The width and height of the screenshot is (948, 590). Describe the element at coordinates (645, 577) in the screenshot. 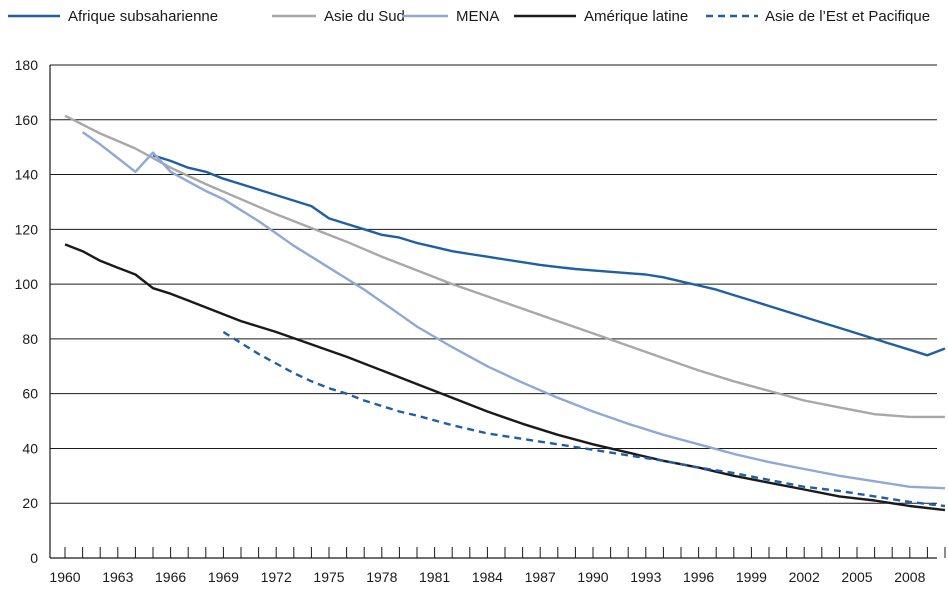

I see `x-tick-label-1993: 1993` at that location.